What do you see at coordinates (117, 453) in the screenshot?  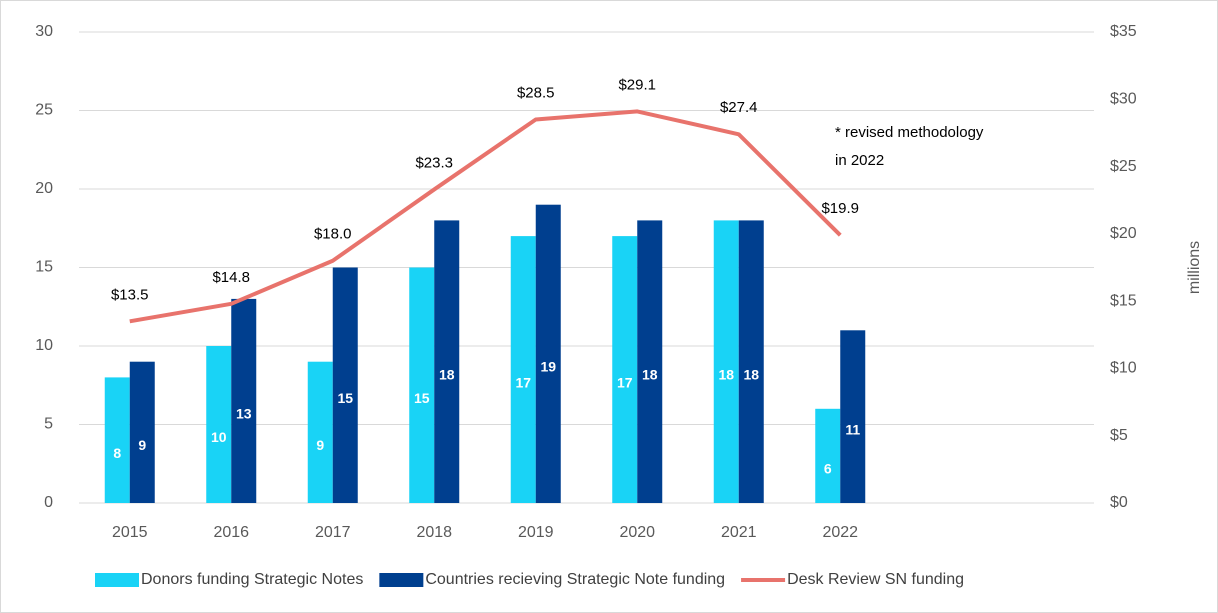 I see `bar-label: 8` at bounding box center [117, 453].